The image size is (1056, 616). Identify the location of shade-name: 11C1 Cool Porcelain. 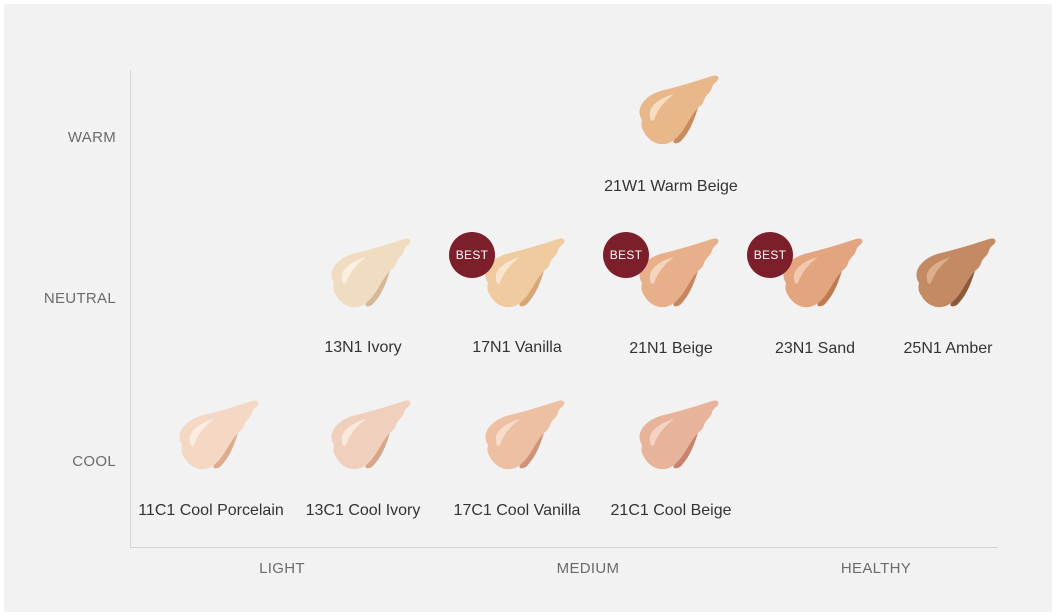
(211, 510).